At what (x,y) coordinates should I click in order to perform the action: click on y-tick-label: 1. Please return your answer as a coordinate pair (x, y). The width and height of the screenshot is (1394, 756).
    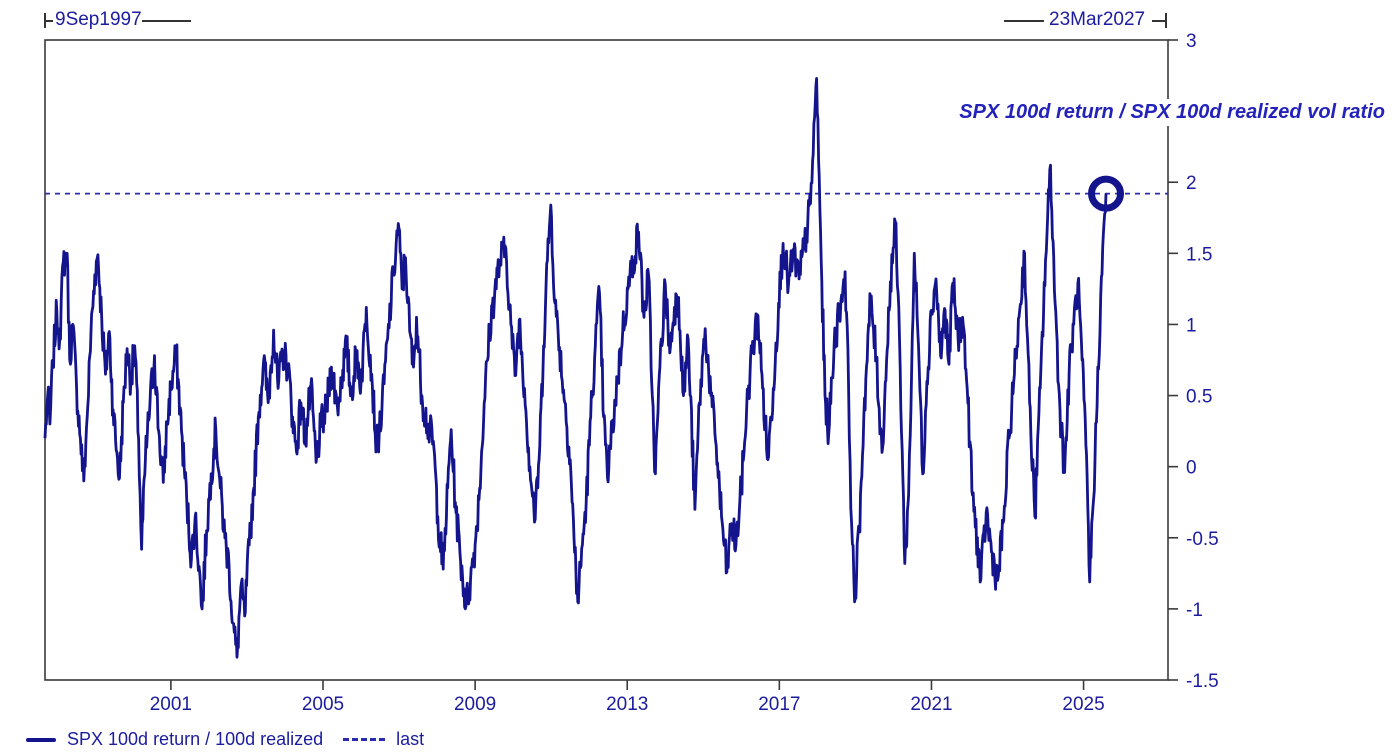
    Looking at the image, I should click on (1191, 325).